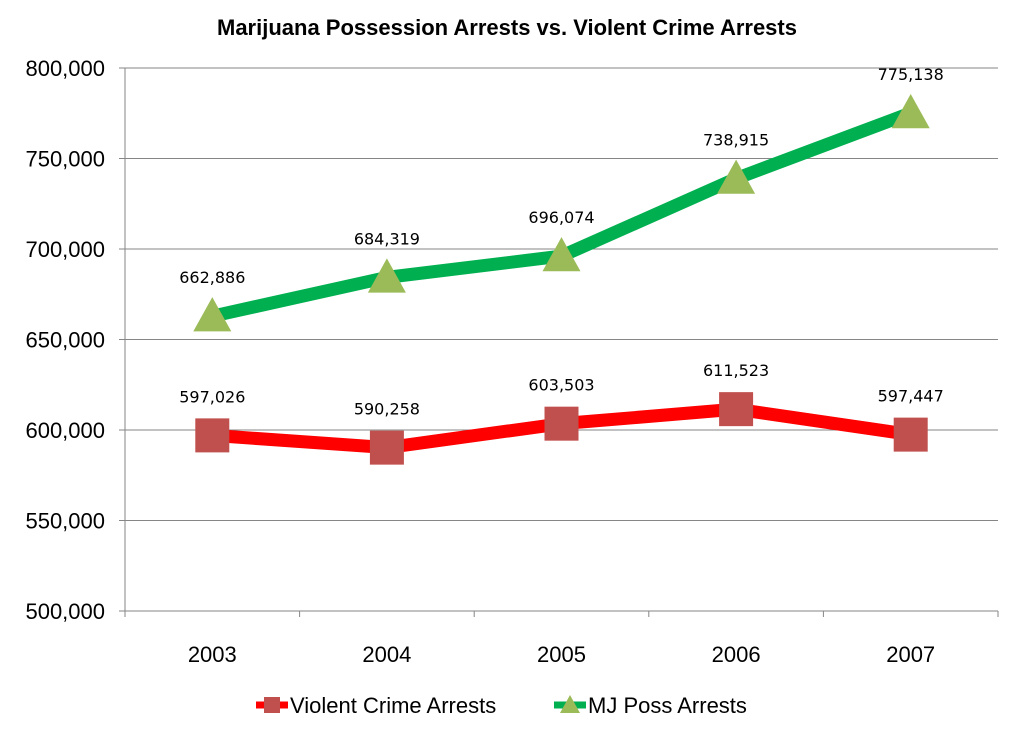 The height and width of the screenshot is (734, 1012). What do you see at coordinates (212, 396) in the screenshot?
I see `data-label: 597,026` at bounding box center [212, 396].